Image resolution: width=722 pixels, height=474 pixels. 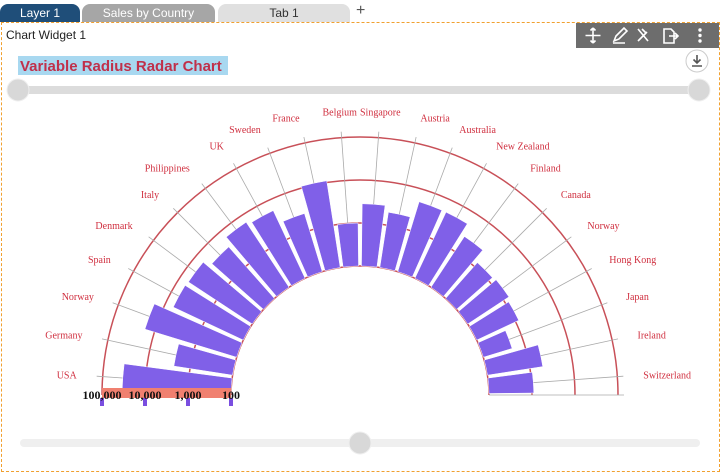 I want to click on toolbar-icons, so click(x=643, y=35).